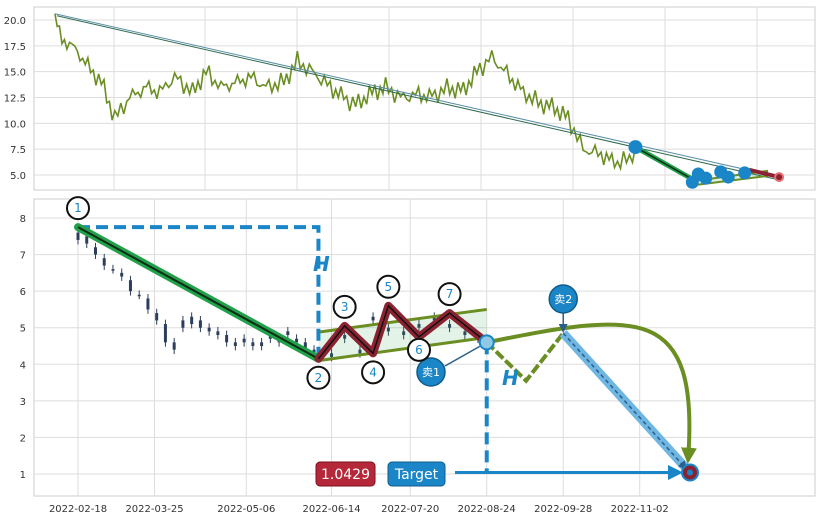  I want to click on pattern-point-3-marker, so click(344, 306).